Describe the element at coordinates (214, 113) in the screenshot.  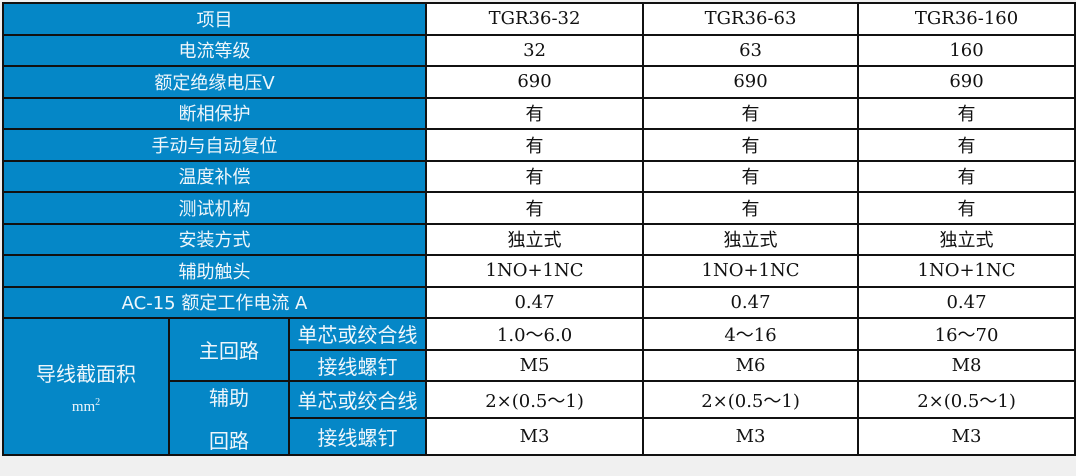
I see `row-label: 断相保护` at that location.